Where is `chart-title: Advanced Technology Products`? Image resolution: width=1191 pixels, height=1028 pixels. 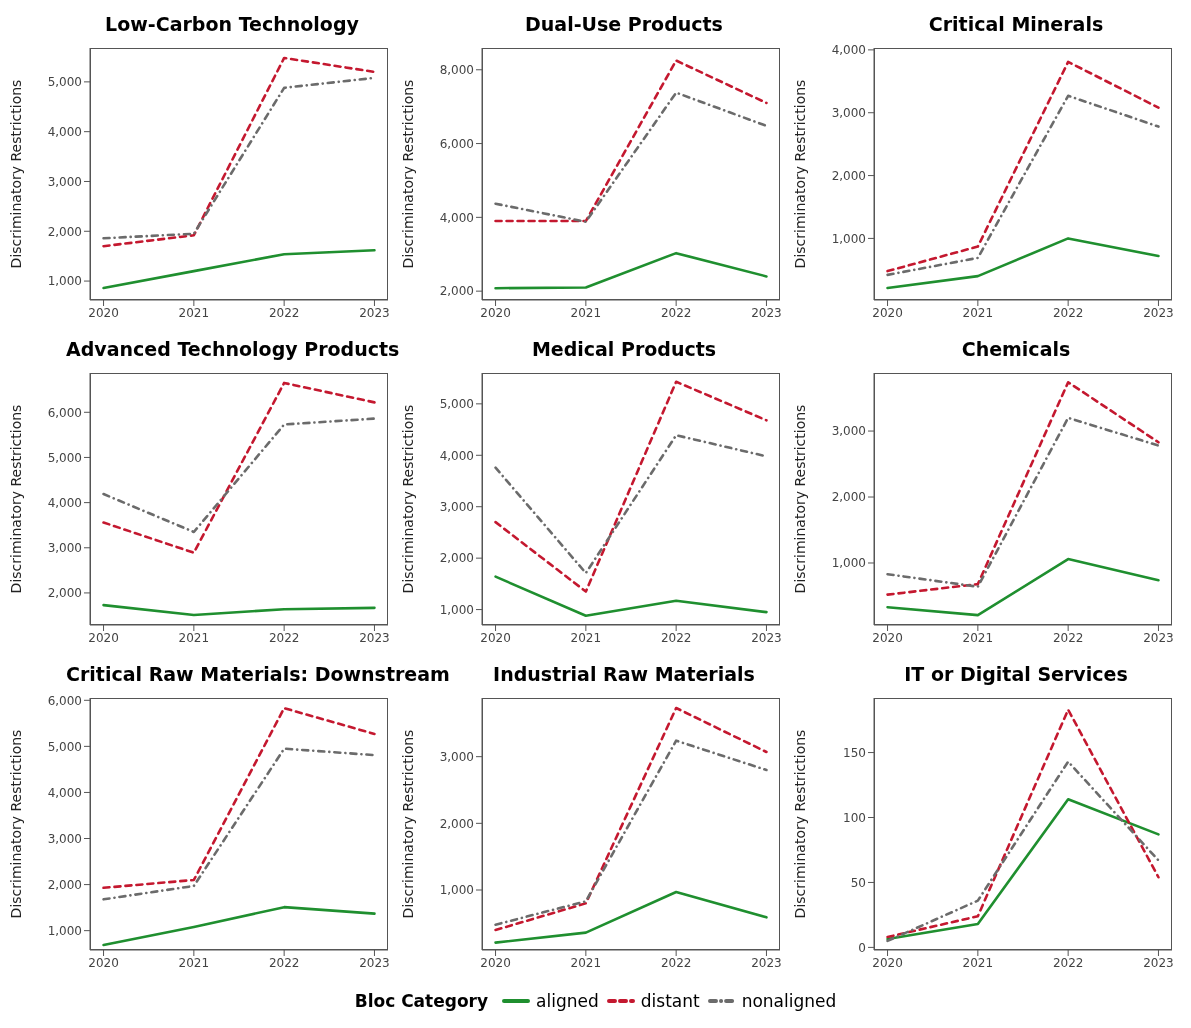
chart-title: Advanced Technology Products is located at coordinates (232, 349).